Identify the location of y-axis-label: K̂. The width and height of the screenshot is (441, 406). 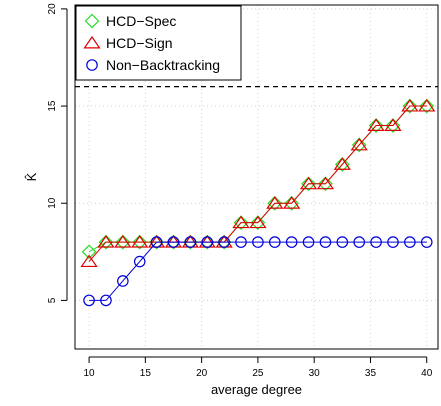
(31, 176).